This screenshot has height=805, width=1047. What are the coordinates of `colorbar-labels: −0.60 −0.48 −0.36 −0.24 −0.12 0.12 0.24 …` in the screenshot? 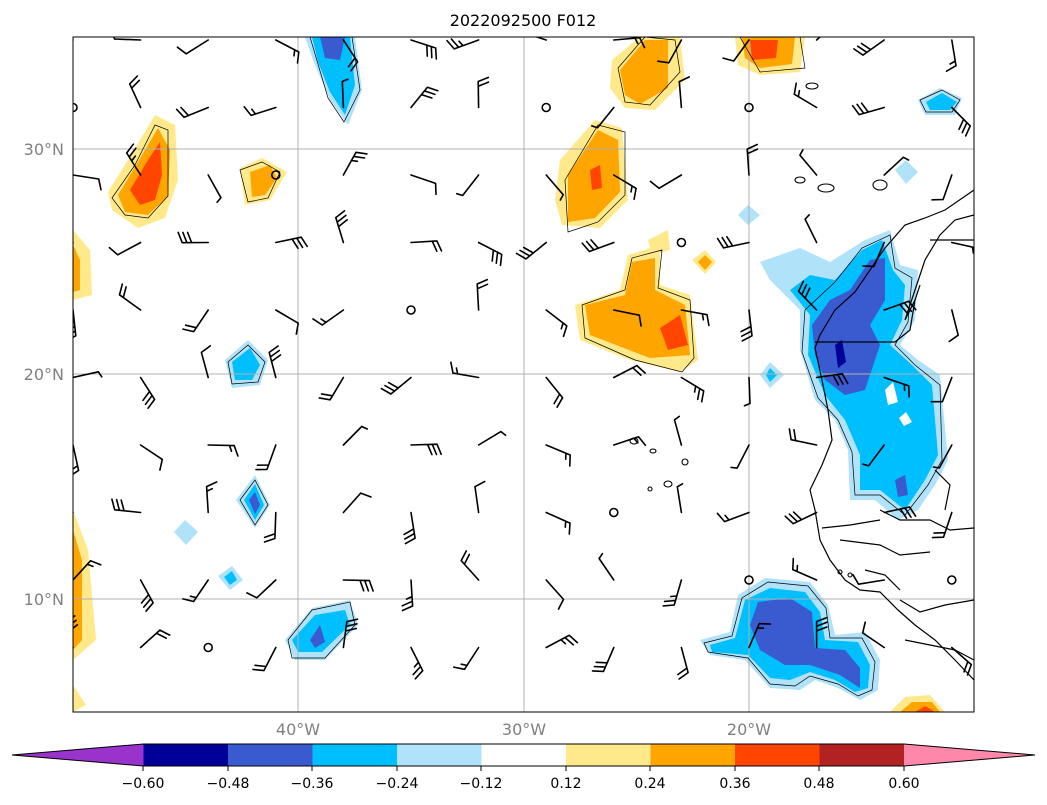 It's located at (521, 784).